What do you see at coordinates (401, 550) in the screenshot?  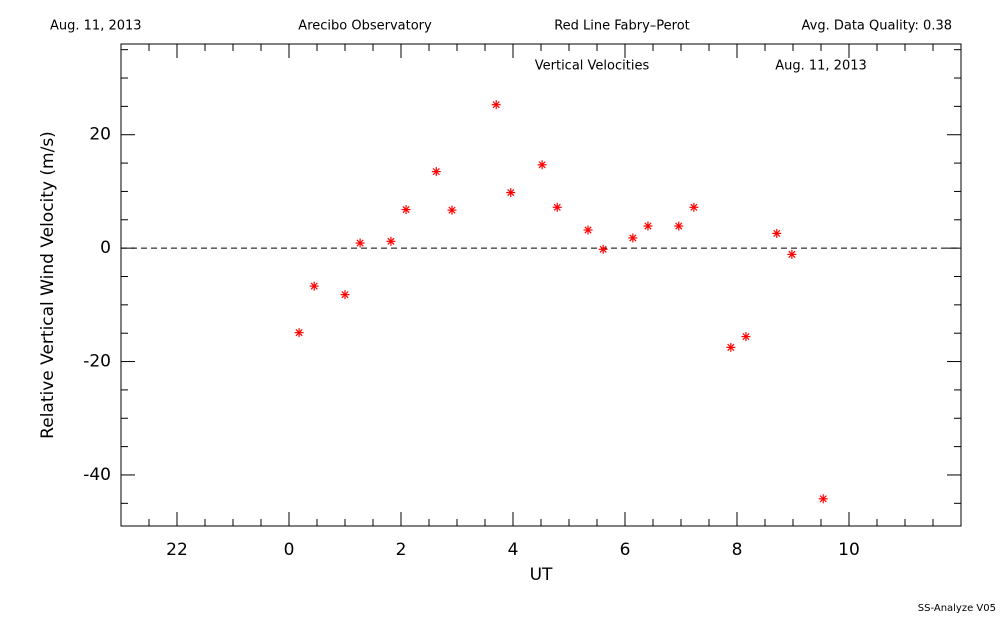 I see `x-tick-label: 2` at bounding box center [401, 550].